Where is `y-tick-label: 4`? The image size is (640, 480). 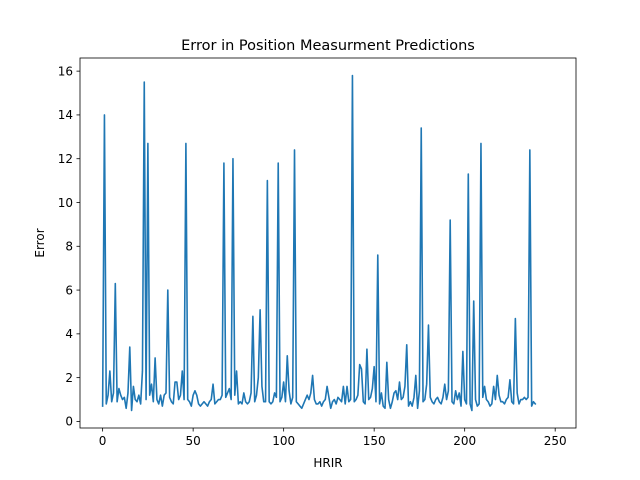 y-tick-label: 4 is located at coordinates (69, 334).